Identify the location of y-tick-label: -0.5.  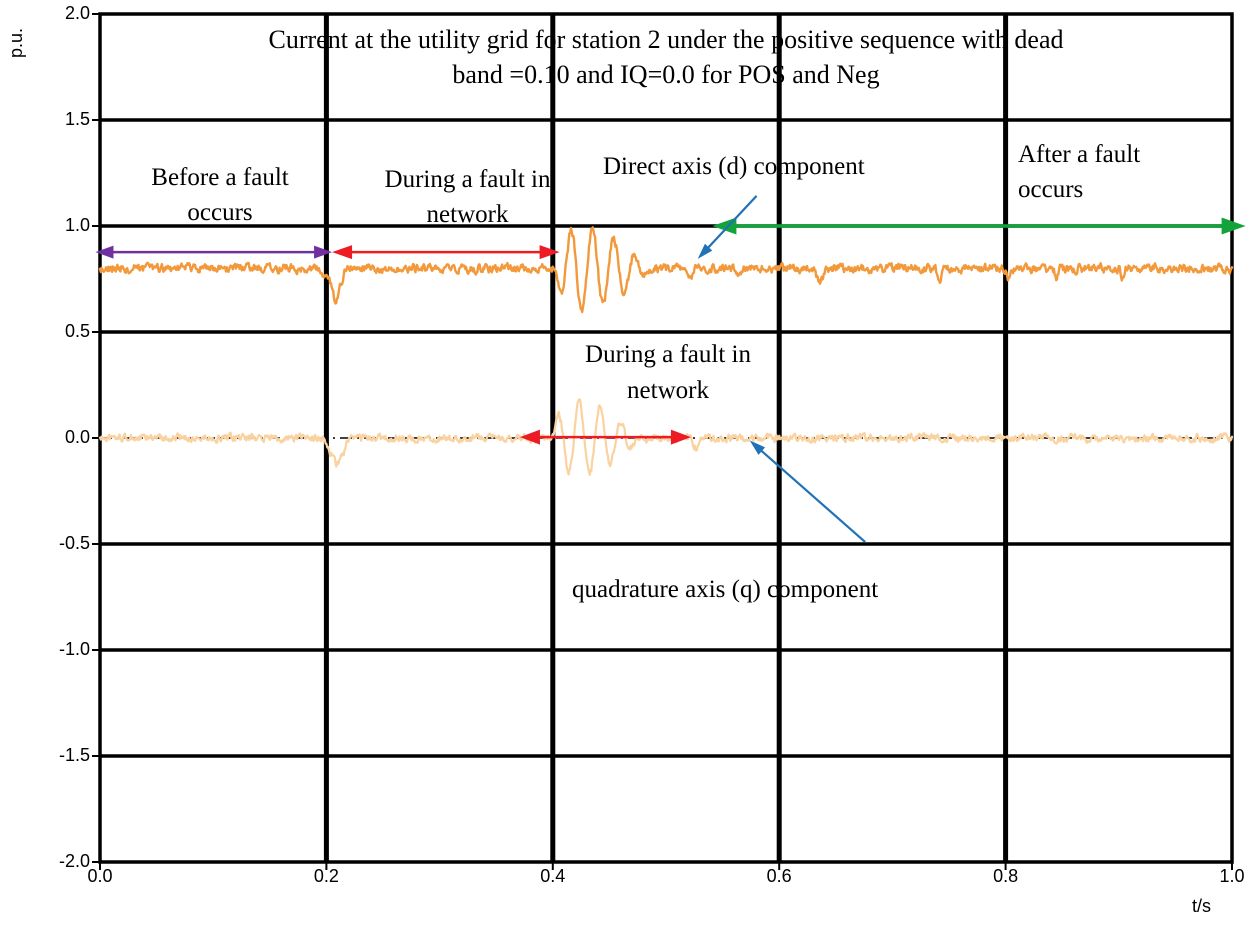
(74, 543).